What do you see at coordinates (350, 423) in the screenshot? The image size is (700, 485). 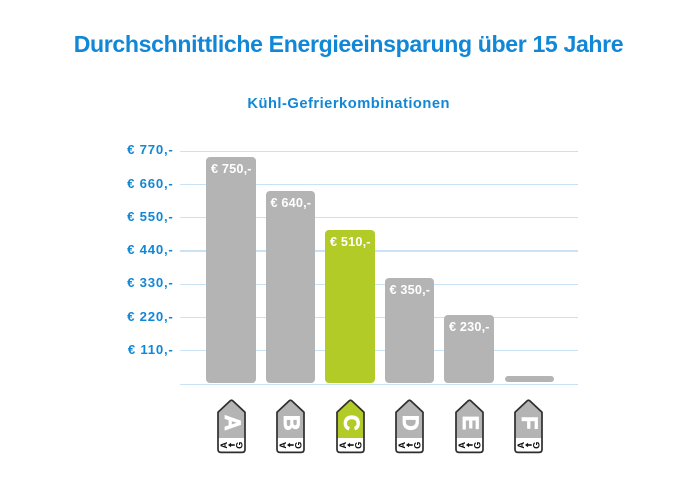 I see `svg-text: C` at bounding box center [350, 423].